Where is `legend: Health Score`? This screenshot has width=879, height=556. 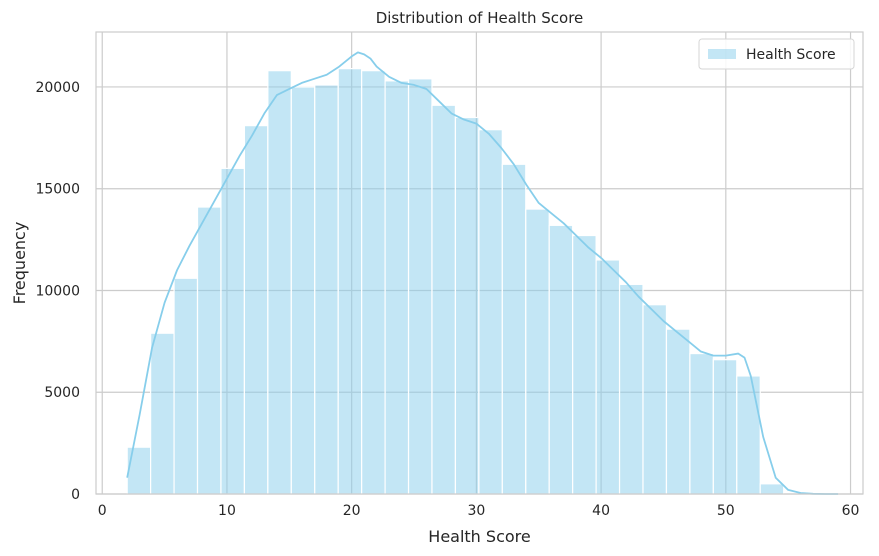
legend: Health Score is located at coordinates (776, 54).